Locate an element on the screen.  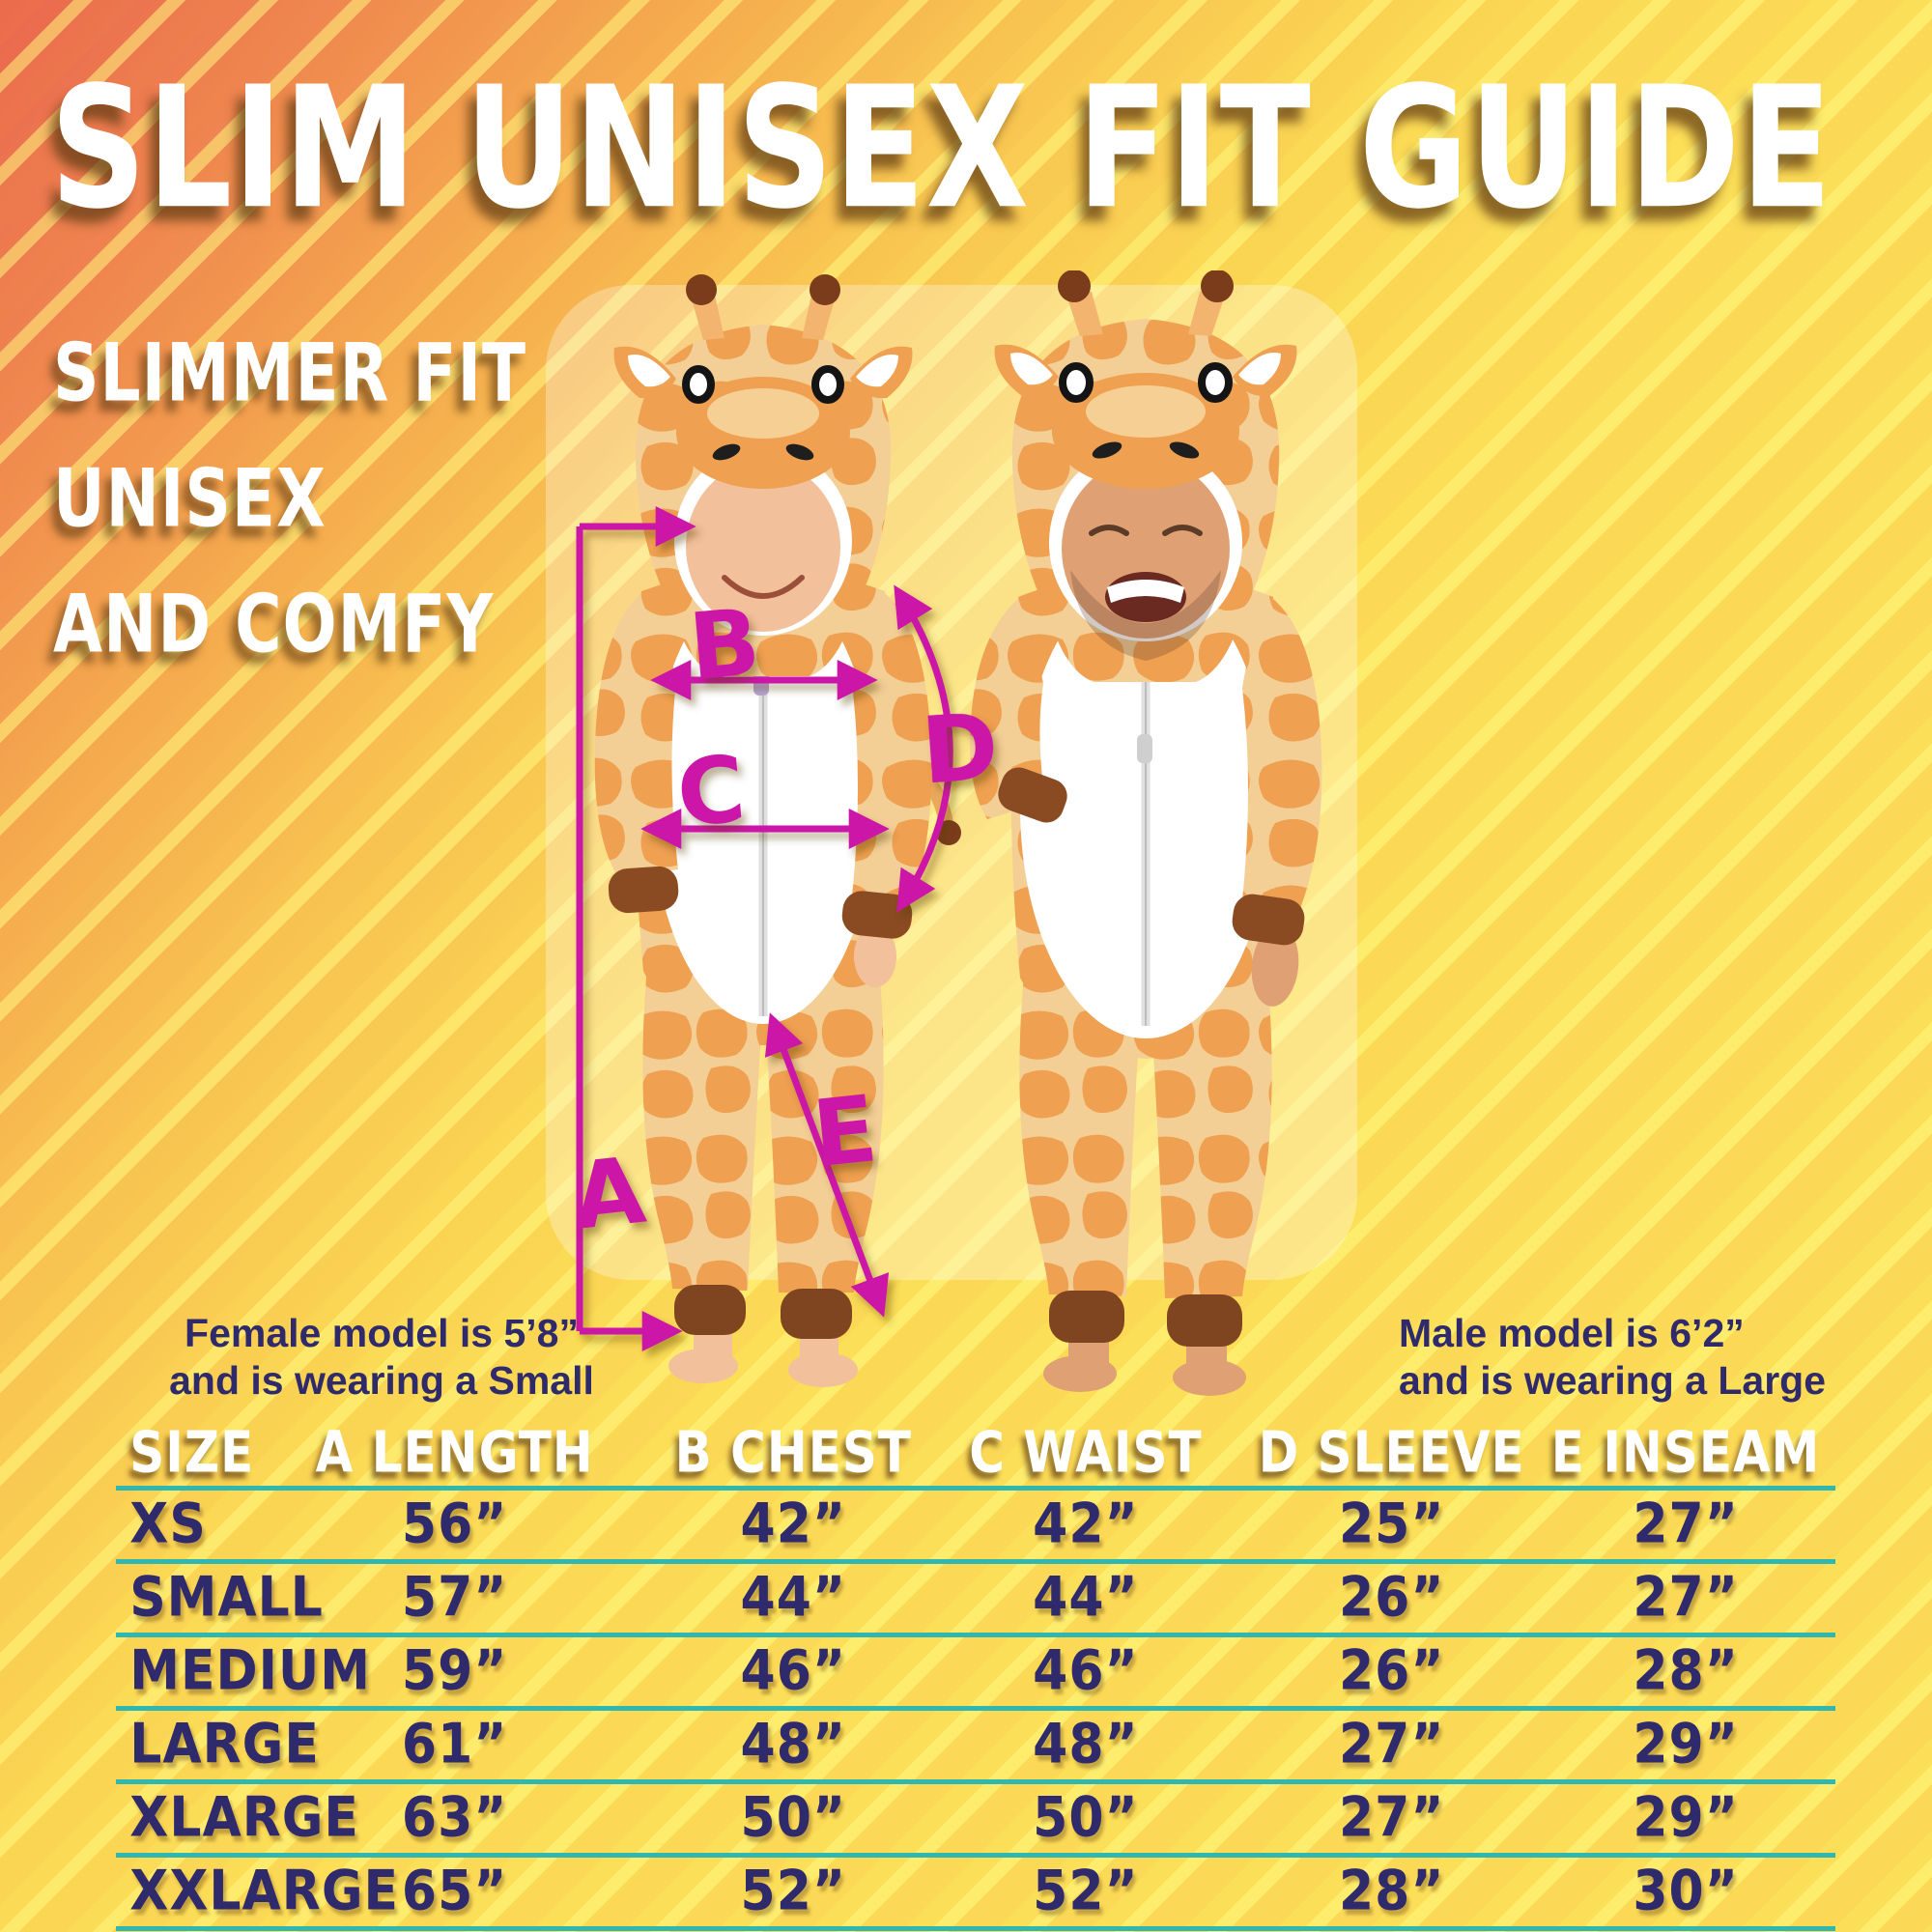
measurement-value: 56” is located at coordinates (454, 1524).